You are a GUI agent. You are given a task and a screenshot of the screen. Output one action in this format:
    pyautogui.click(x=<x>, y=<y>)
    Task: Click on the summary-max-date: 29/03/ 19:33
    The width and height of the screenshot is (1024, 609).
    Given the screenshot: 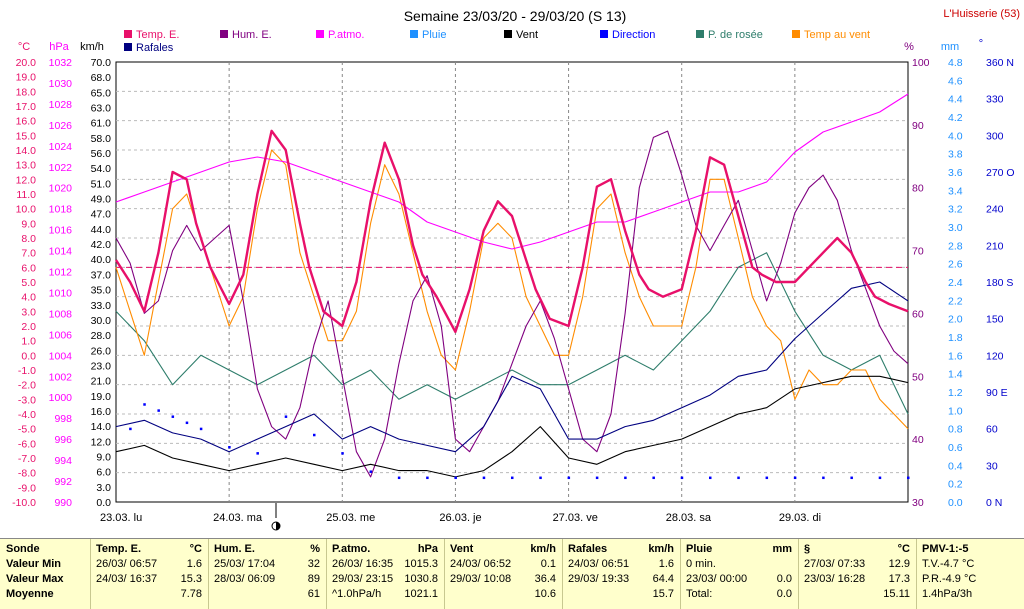 What is the action you would take?
    pyautogui.click(x=599, y=579)
    